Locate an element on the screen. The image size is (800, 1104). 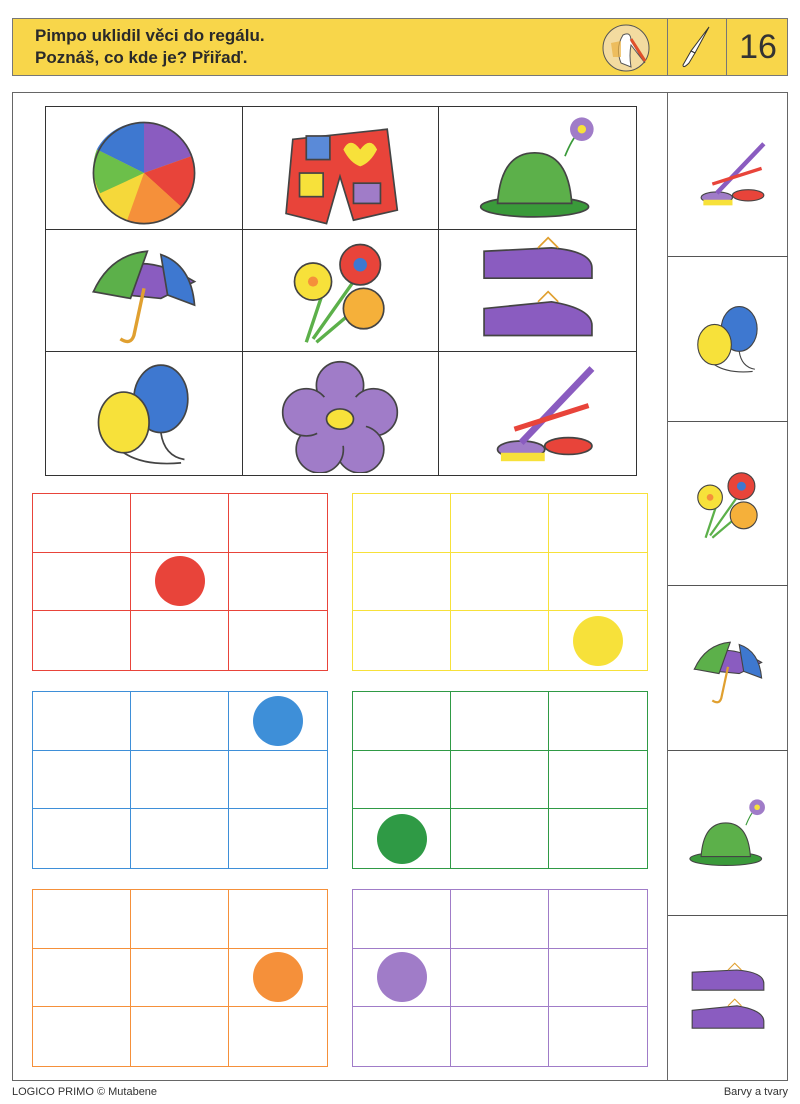
answer-card-shoes is located at coordinates (728, 998).